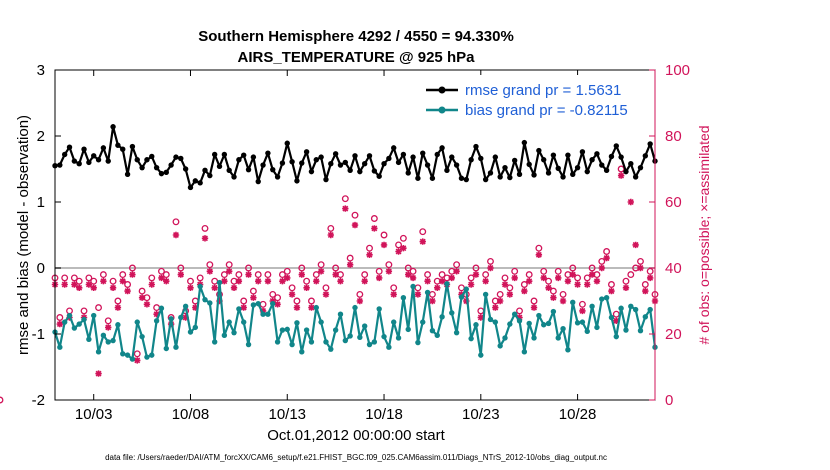 The height and width of the screenshot is (470, 830). Describe the element at coordinates (704, 234) in the screenshot. I see `right-y-axis-label: # of obs: o=possible; ×=assimilated` at that location.